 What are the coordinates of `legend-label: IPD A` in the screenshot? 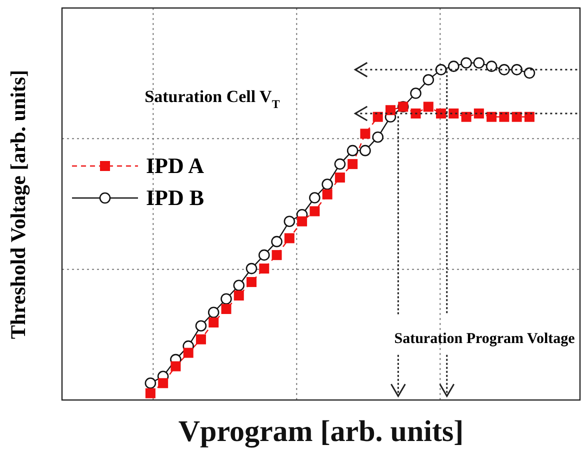 It's located at (175, 166).